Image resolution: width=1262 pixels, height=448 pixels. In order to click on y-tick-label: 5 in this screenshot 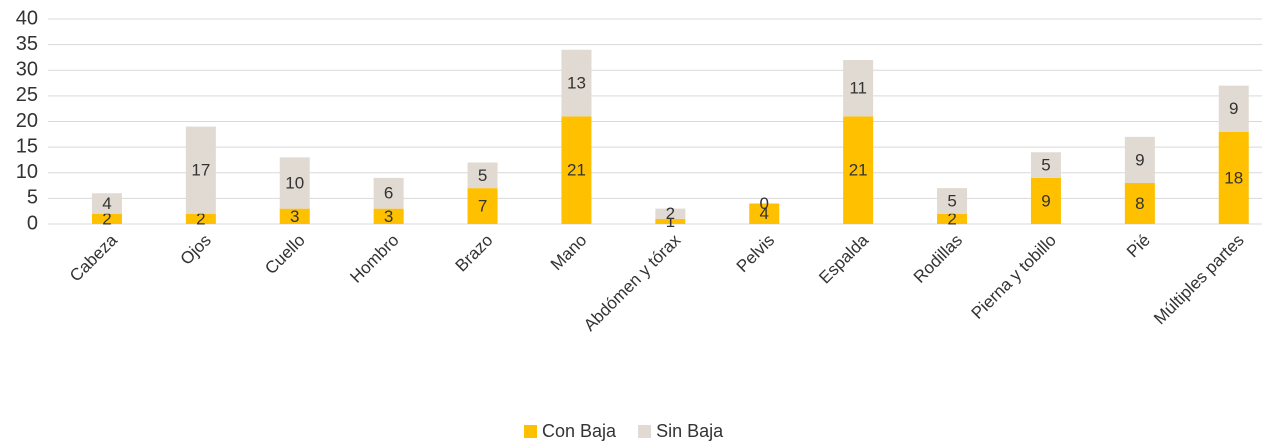, I will do `click(32, 198)`.